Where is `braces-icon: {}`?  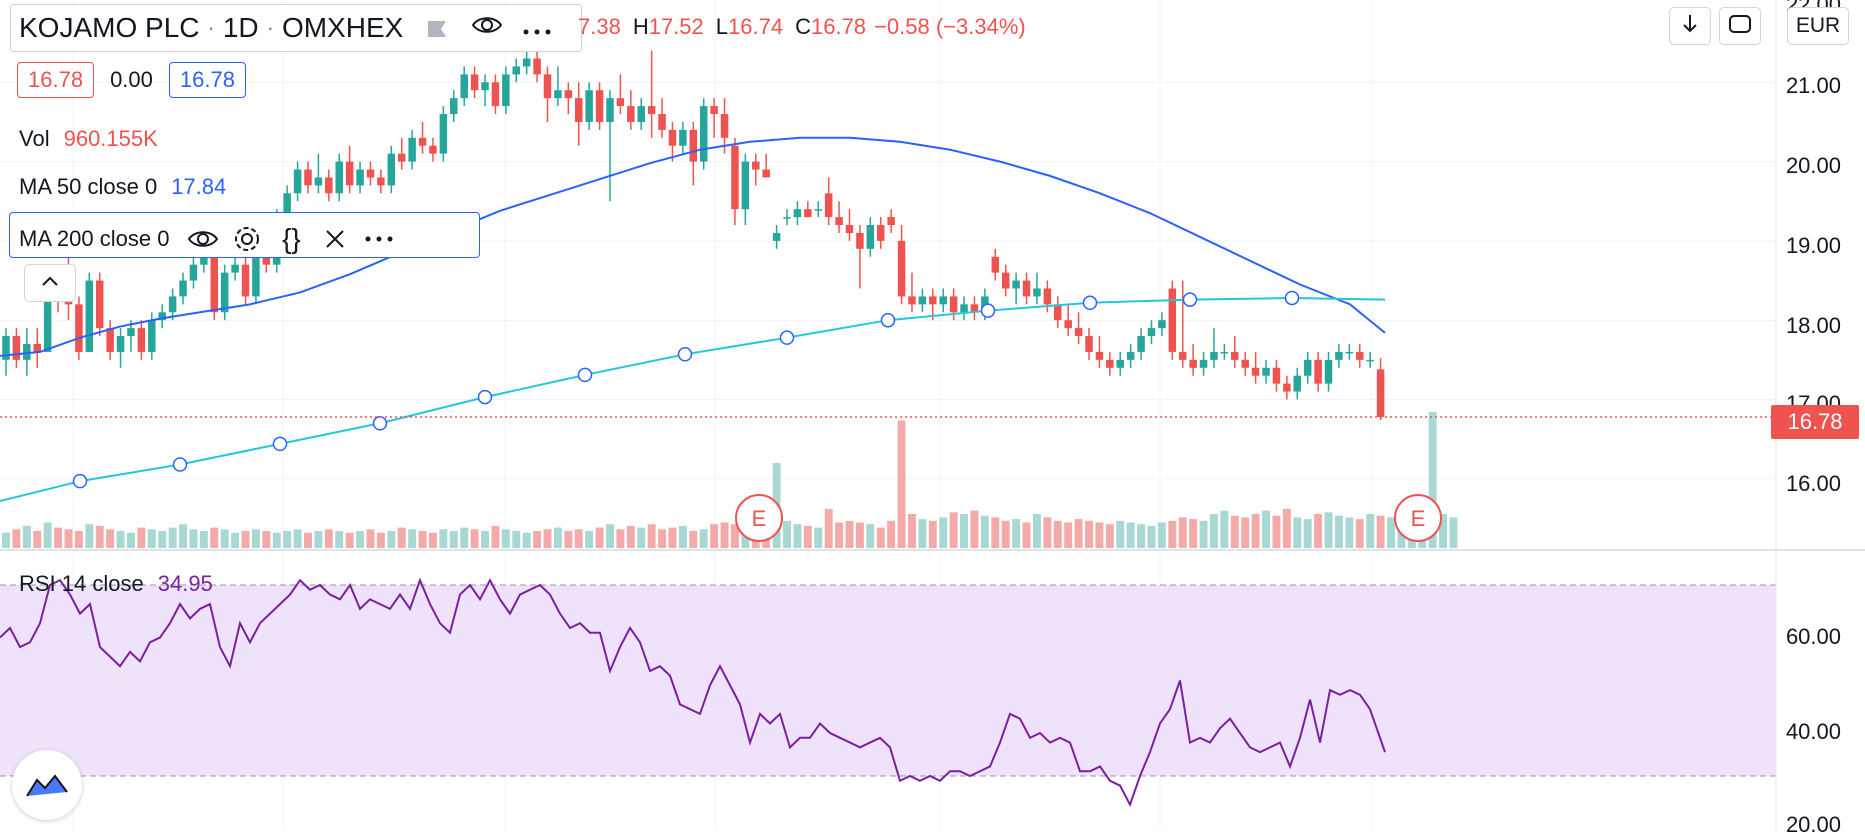
braces-icon: {} is located at coordinates (291, 238).